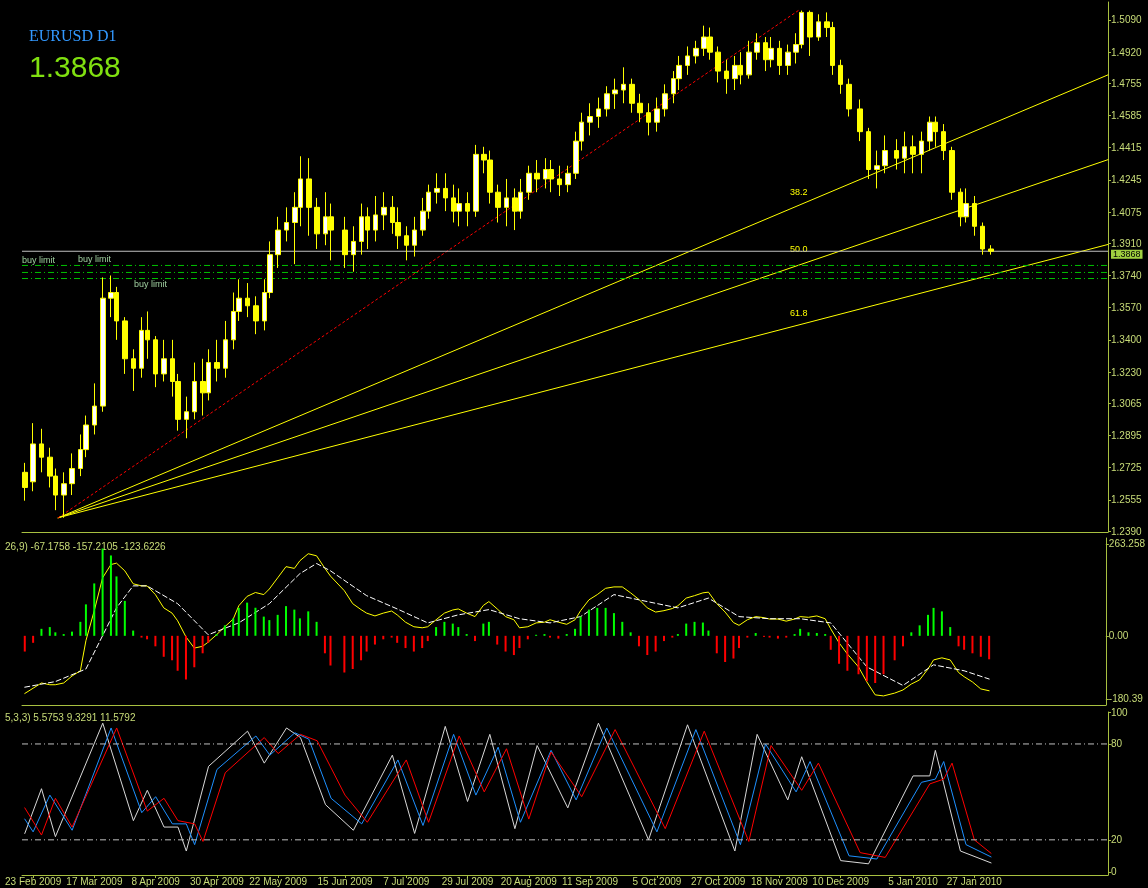 This screenshot has height=888, width=1148. I want to click on y-tick-label: 1.2725, so click(1127, 468).